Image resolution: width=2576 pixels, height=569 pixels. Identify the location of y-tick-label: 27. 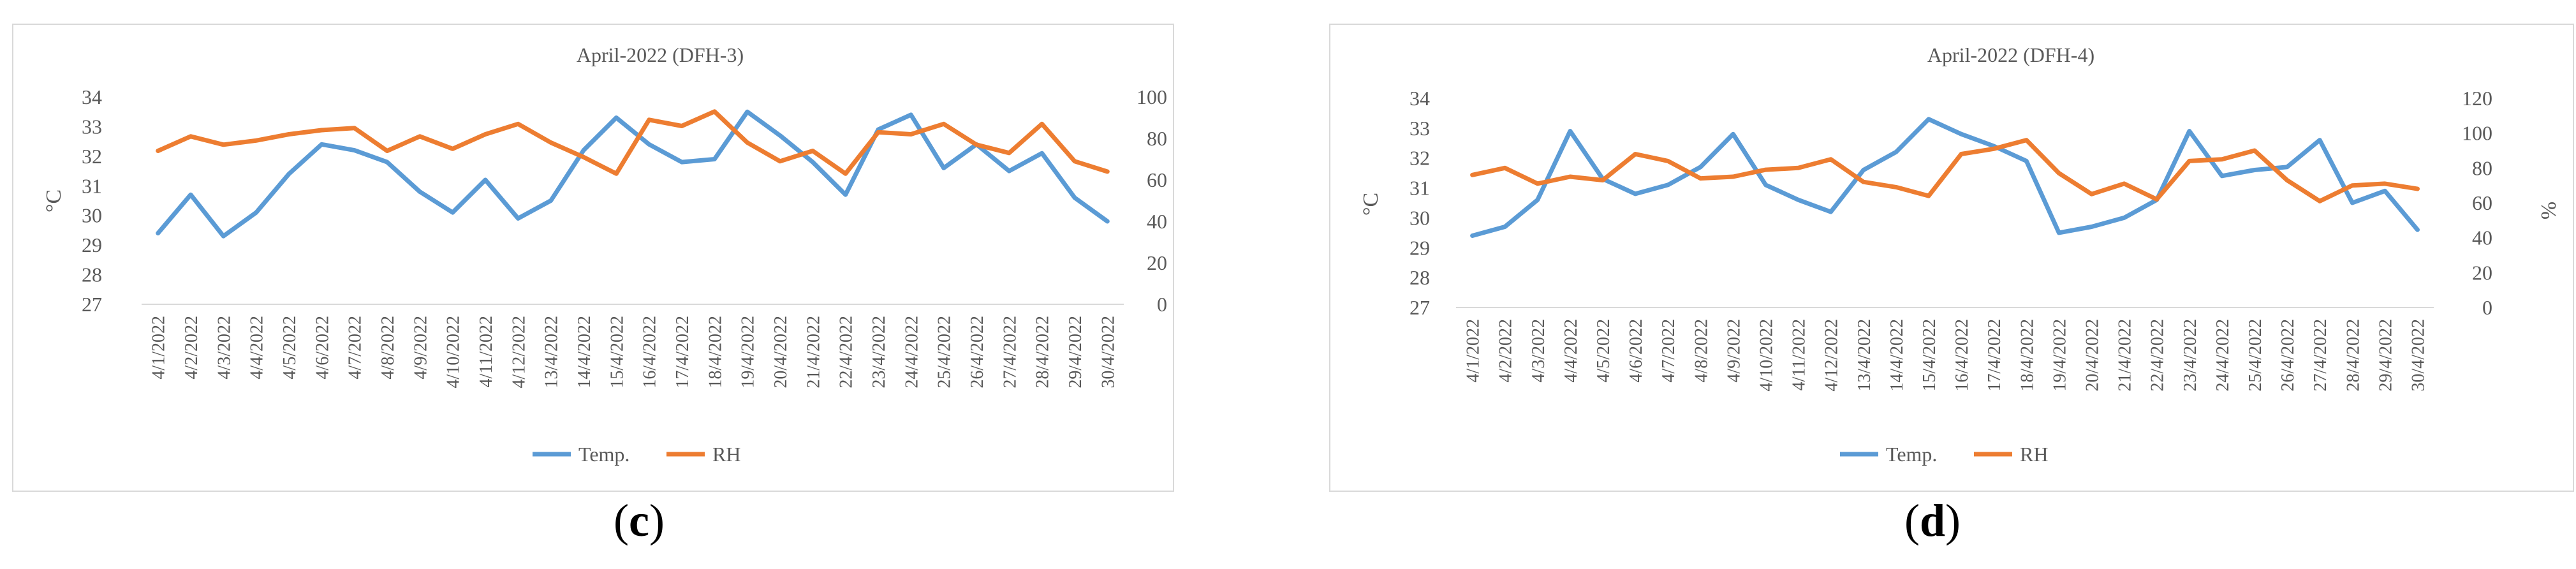
(92, 304).